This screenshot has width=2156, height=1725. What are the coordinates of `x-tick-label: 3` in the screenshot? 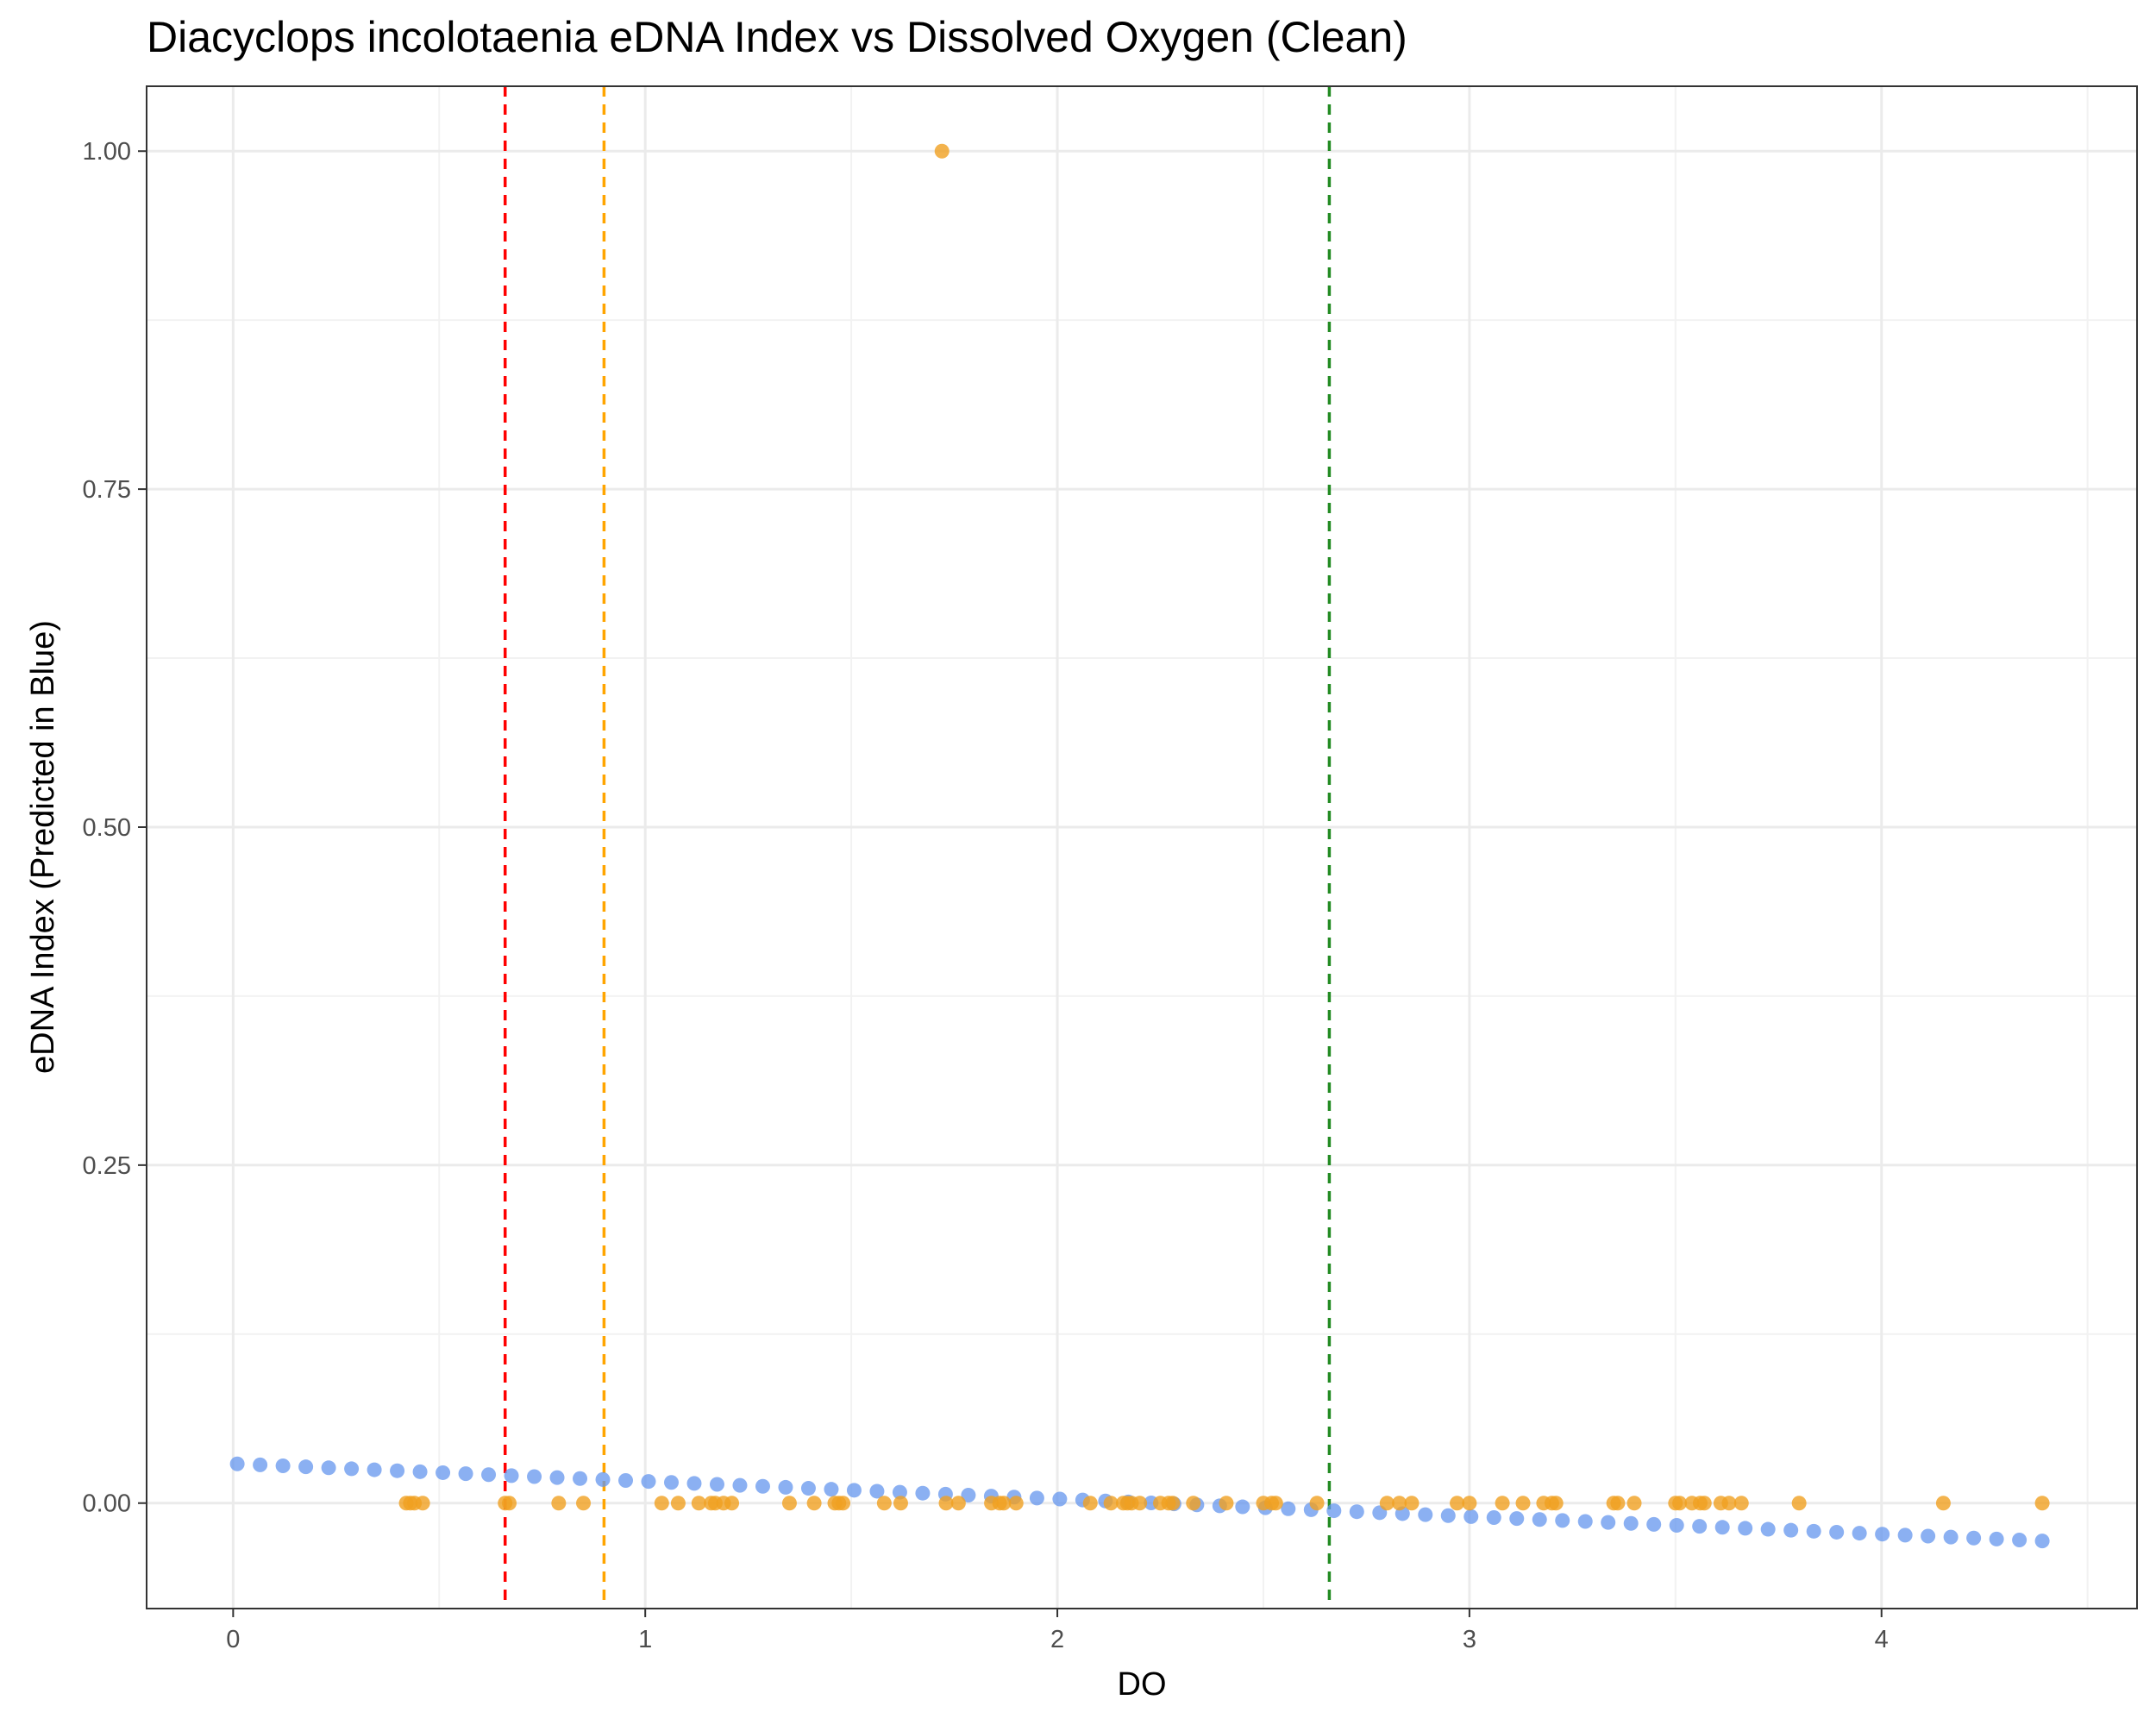 It's located at (1469, 1640).